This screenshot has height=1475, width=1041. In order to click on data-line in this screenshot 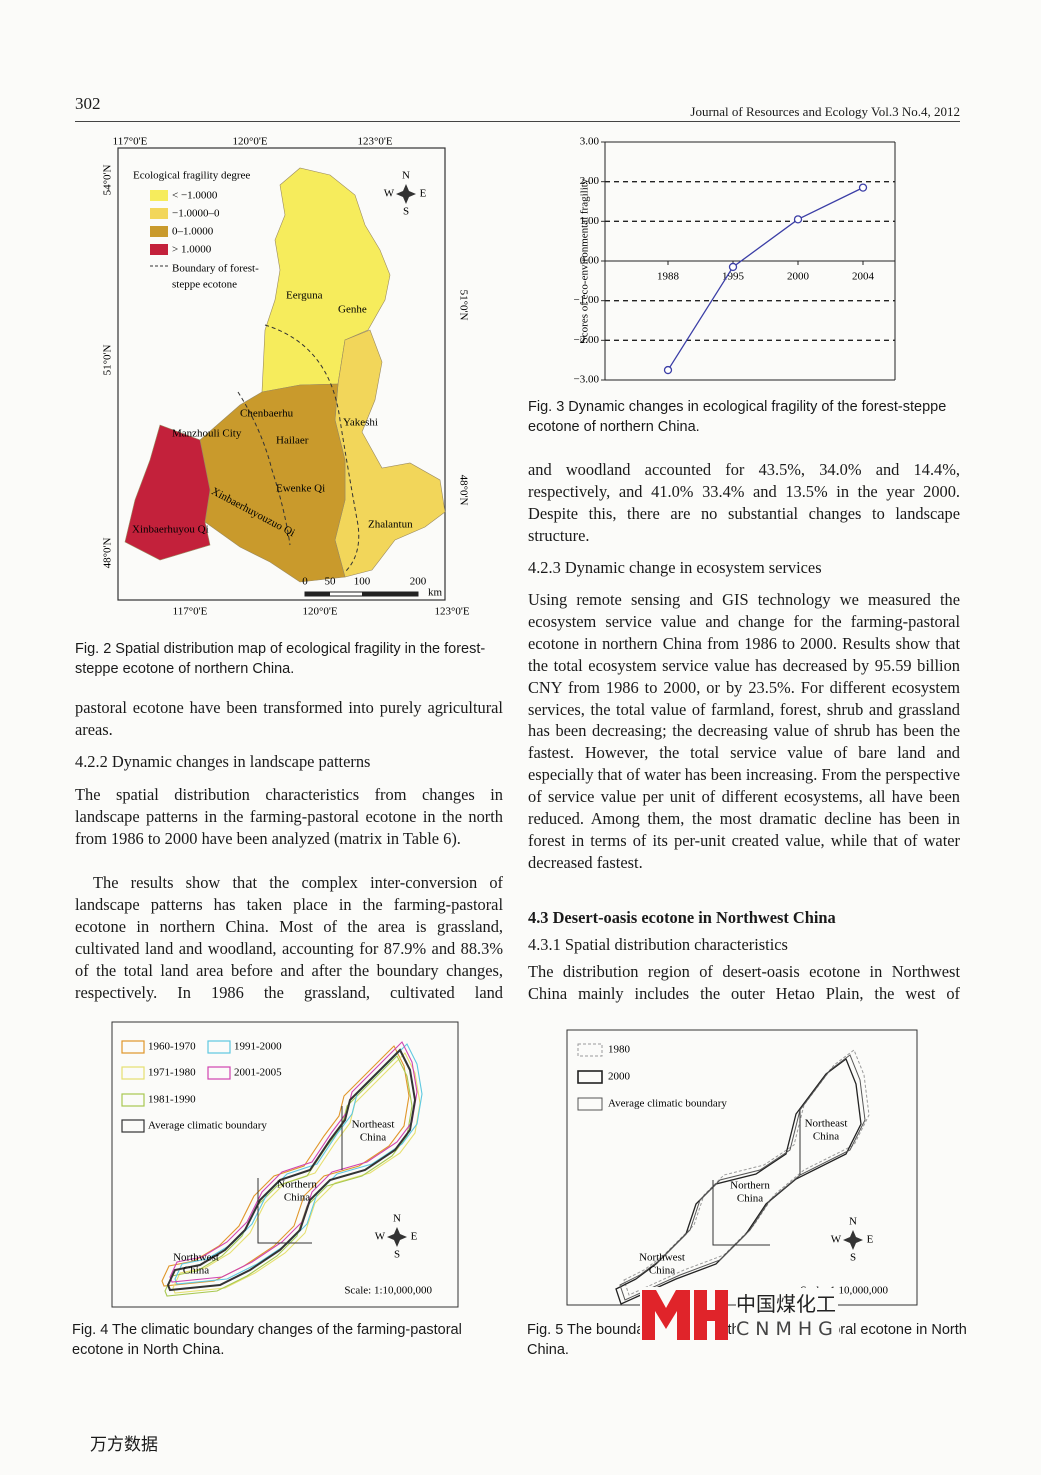, I will do `click(765, 279)`.